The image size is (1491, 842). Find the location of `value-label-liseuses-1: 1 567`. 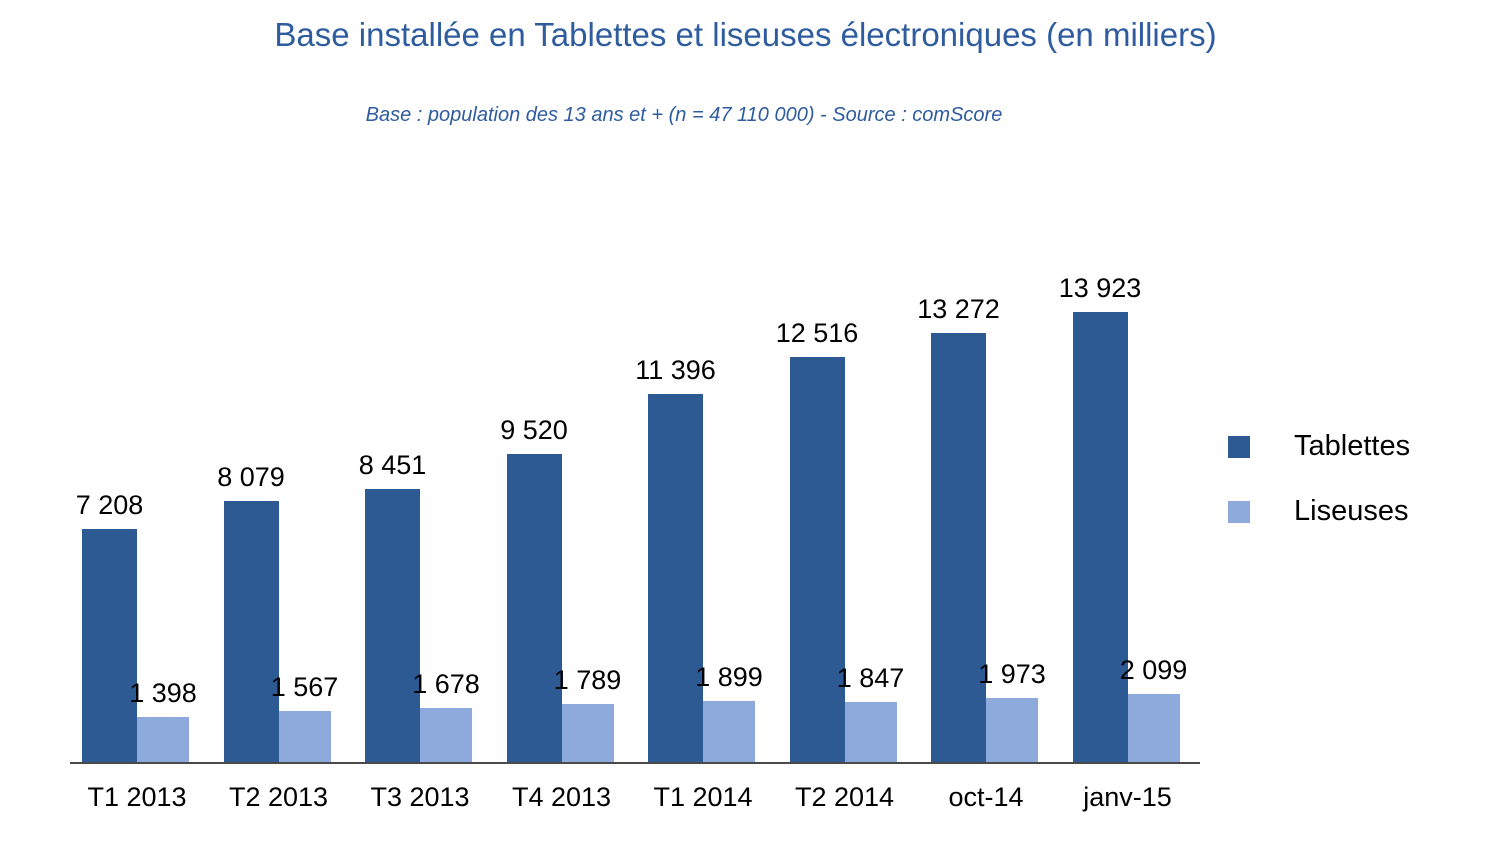

value-label-liseuses-1: 1 567 is located at coordinates (304, 686).